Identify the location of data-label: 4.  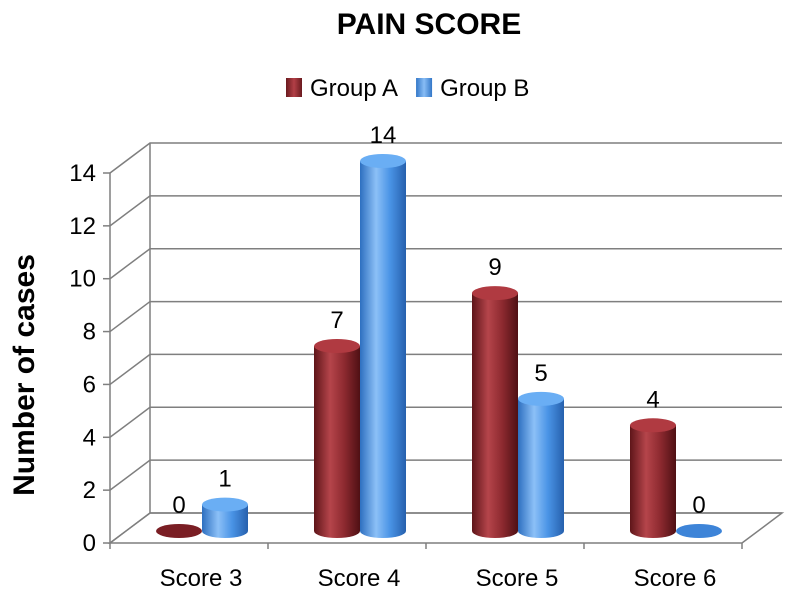
(652, 399).